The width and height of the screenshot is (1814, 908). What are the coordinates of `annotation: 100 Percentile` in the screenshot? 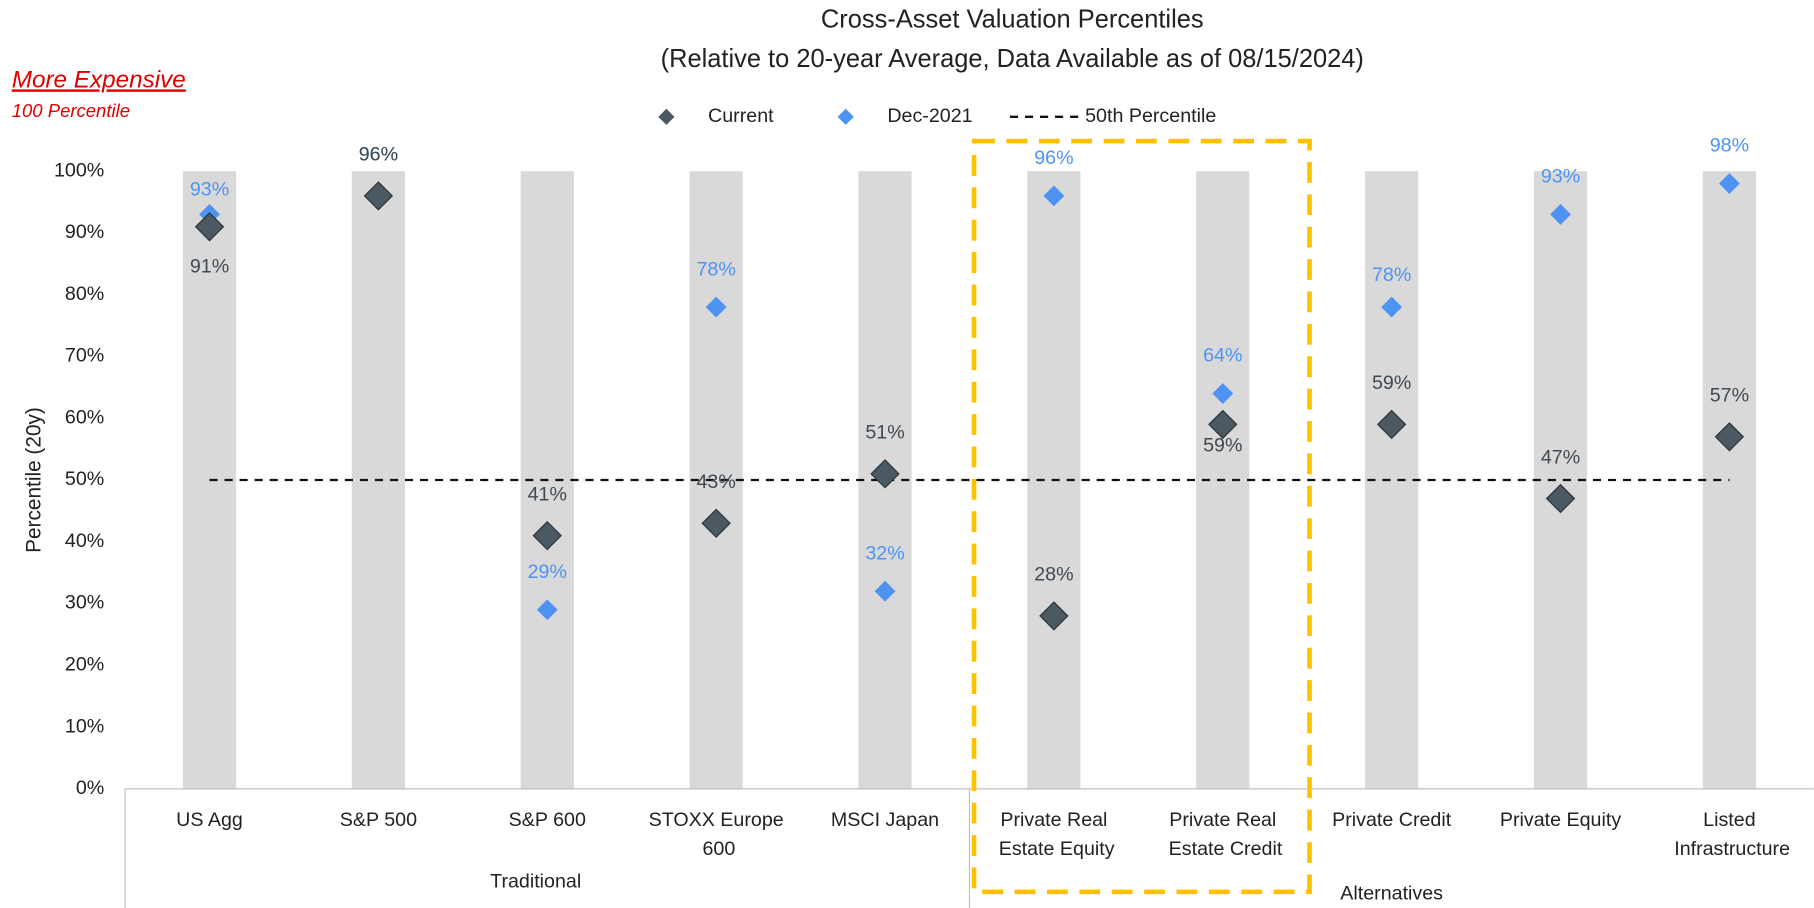 It's located at (71, 110).